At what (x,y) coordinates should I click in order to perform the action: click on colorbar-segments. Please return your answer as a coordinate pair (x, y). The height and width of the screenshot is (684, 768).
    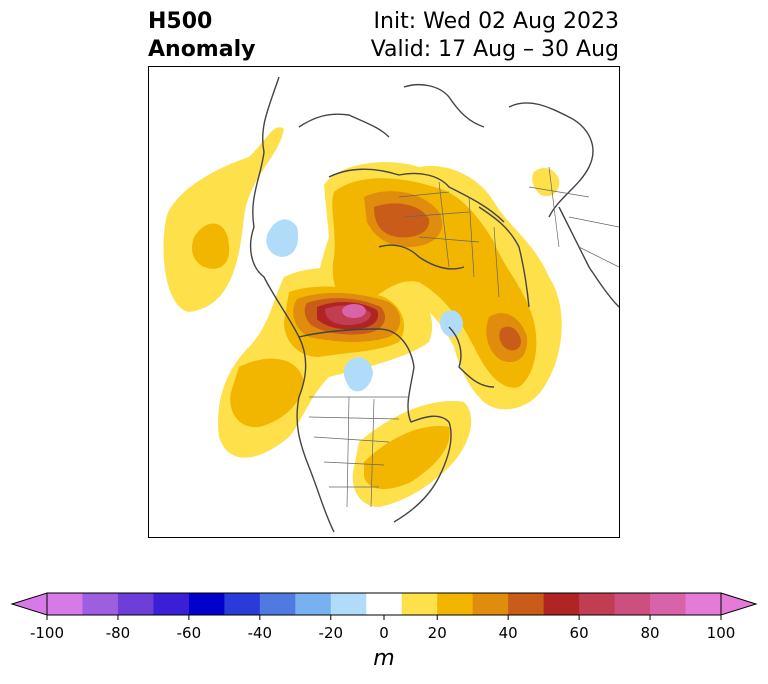
    Looking at the image, I should click on (384, 604).